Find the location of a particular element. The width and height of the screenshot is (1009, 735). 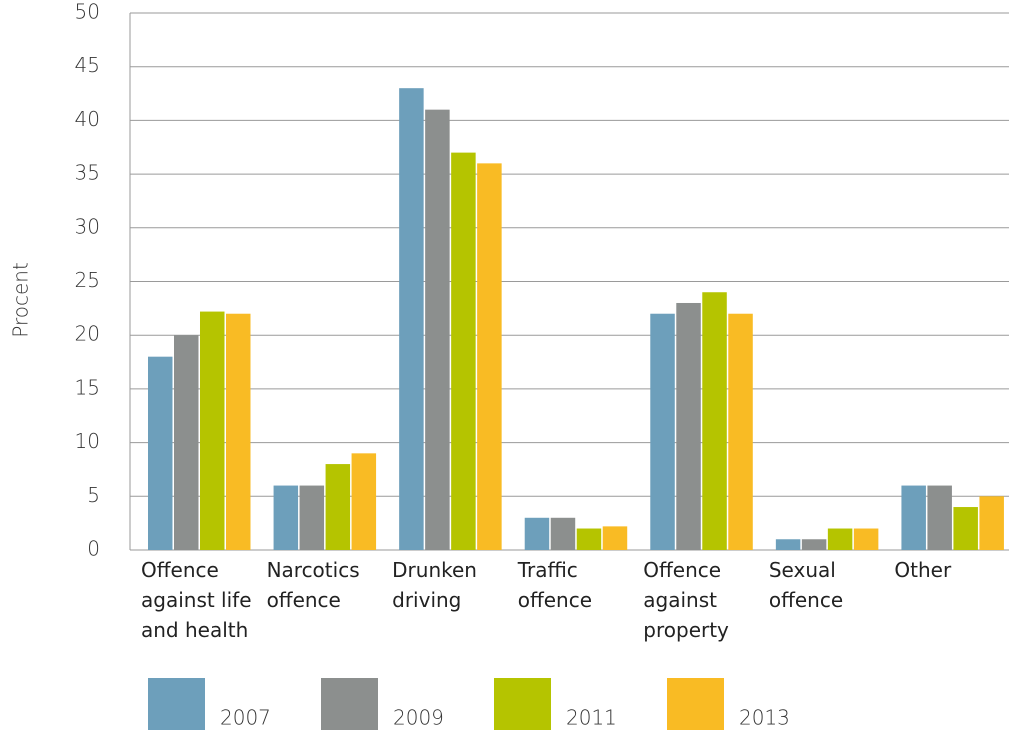

x-tick-label: Offence against life and health is located at coordinates (196, 600).